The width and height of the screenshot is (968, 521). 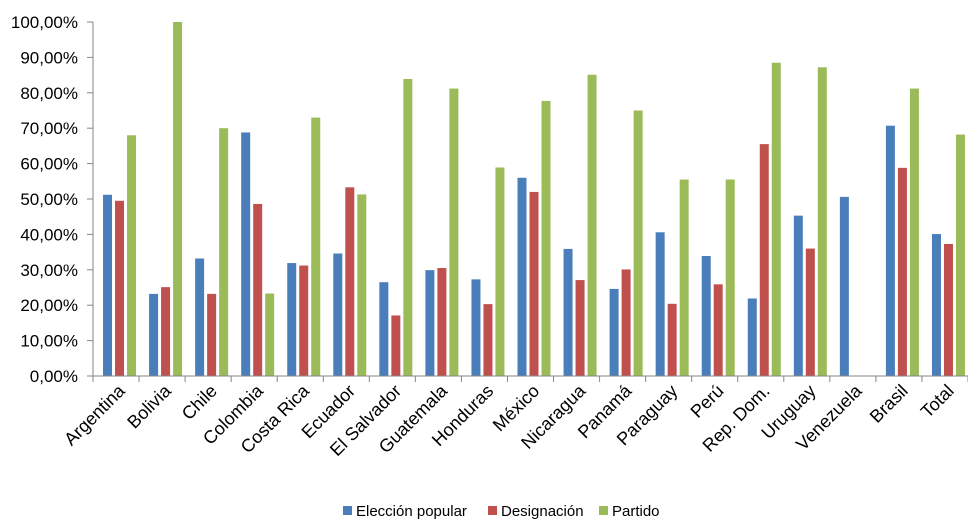 What do you see at coordinates (178, 199) in the screenshot?
I see `bar-partido-bolivia` at bounding box center [178, 199].